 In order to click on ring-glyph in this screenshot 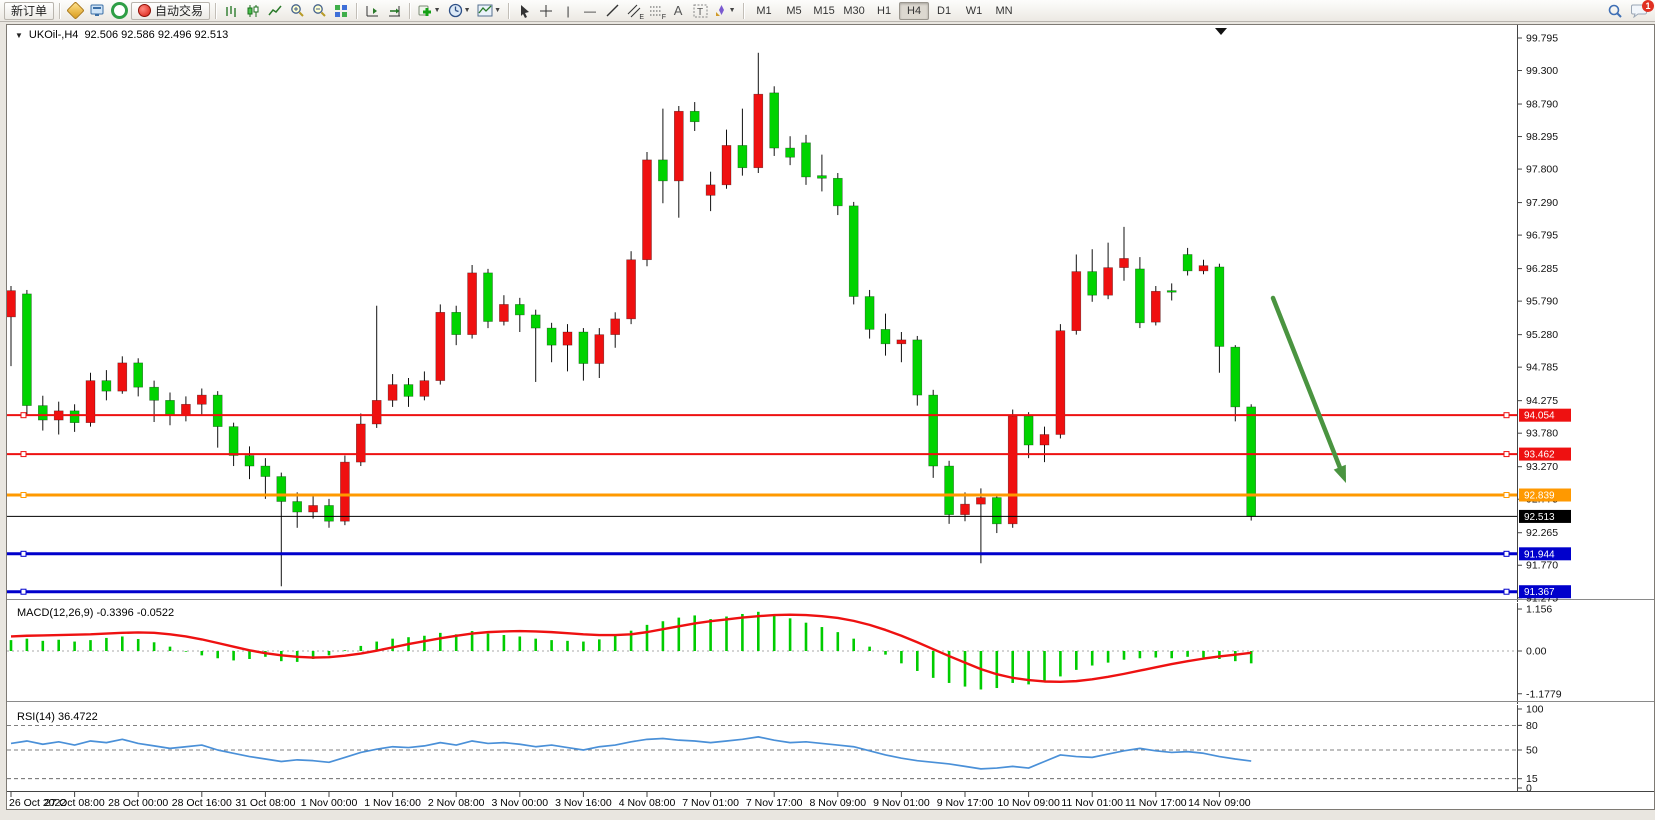, I will do `click(119, 10)`.